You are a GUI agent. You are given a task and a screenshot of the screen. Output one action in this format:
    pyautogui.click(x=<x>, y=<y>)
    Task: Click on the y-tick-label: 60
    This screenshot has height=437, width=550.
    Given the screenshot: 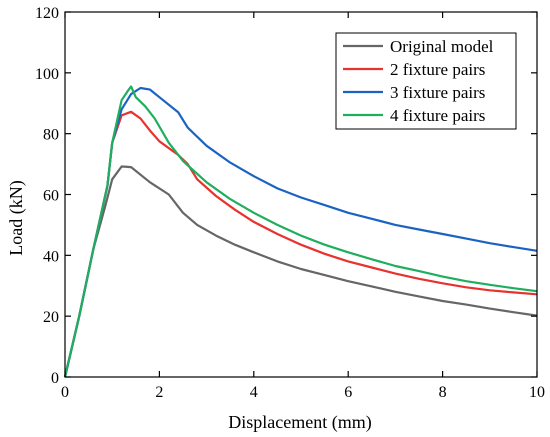 What is the action you would take?
    pyautogui.click(x=51, y=196)
    